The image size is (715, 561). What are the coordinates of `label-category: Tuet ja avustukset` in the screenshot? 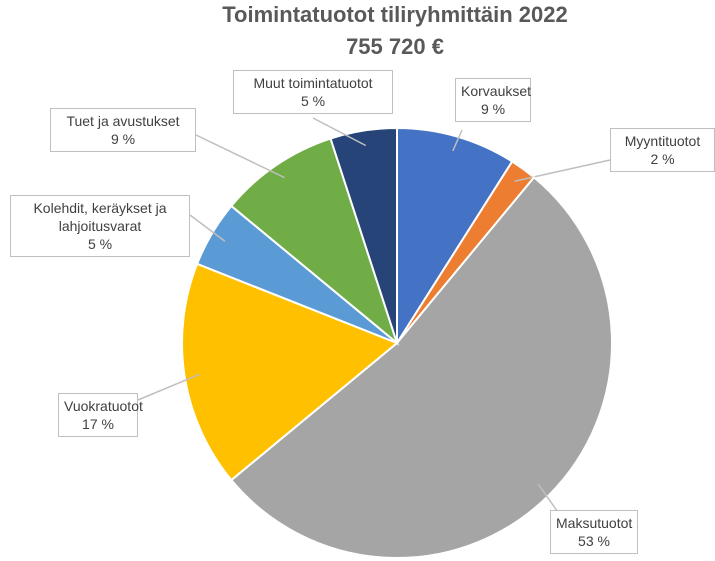 It's located at (123, 121).